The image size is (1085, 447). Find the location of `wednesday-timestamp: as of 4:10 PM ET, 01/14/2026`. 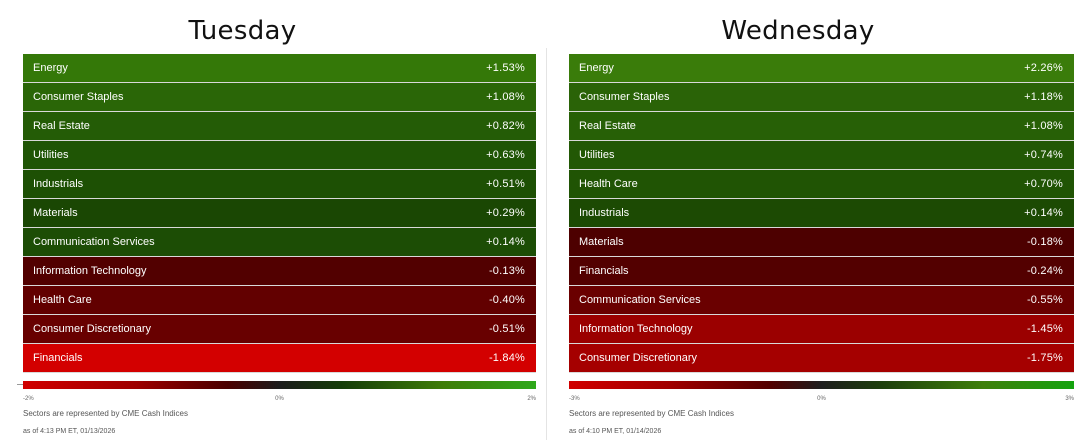

wednesday-timestamp: as of 4:10 PM ET, 01/14/2026 is located at coordinates (615, 431).